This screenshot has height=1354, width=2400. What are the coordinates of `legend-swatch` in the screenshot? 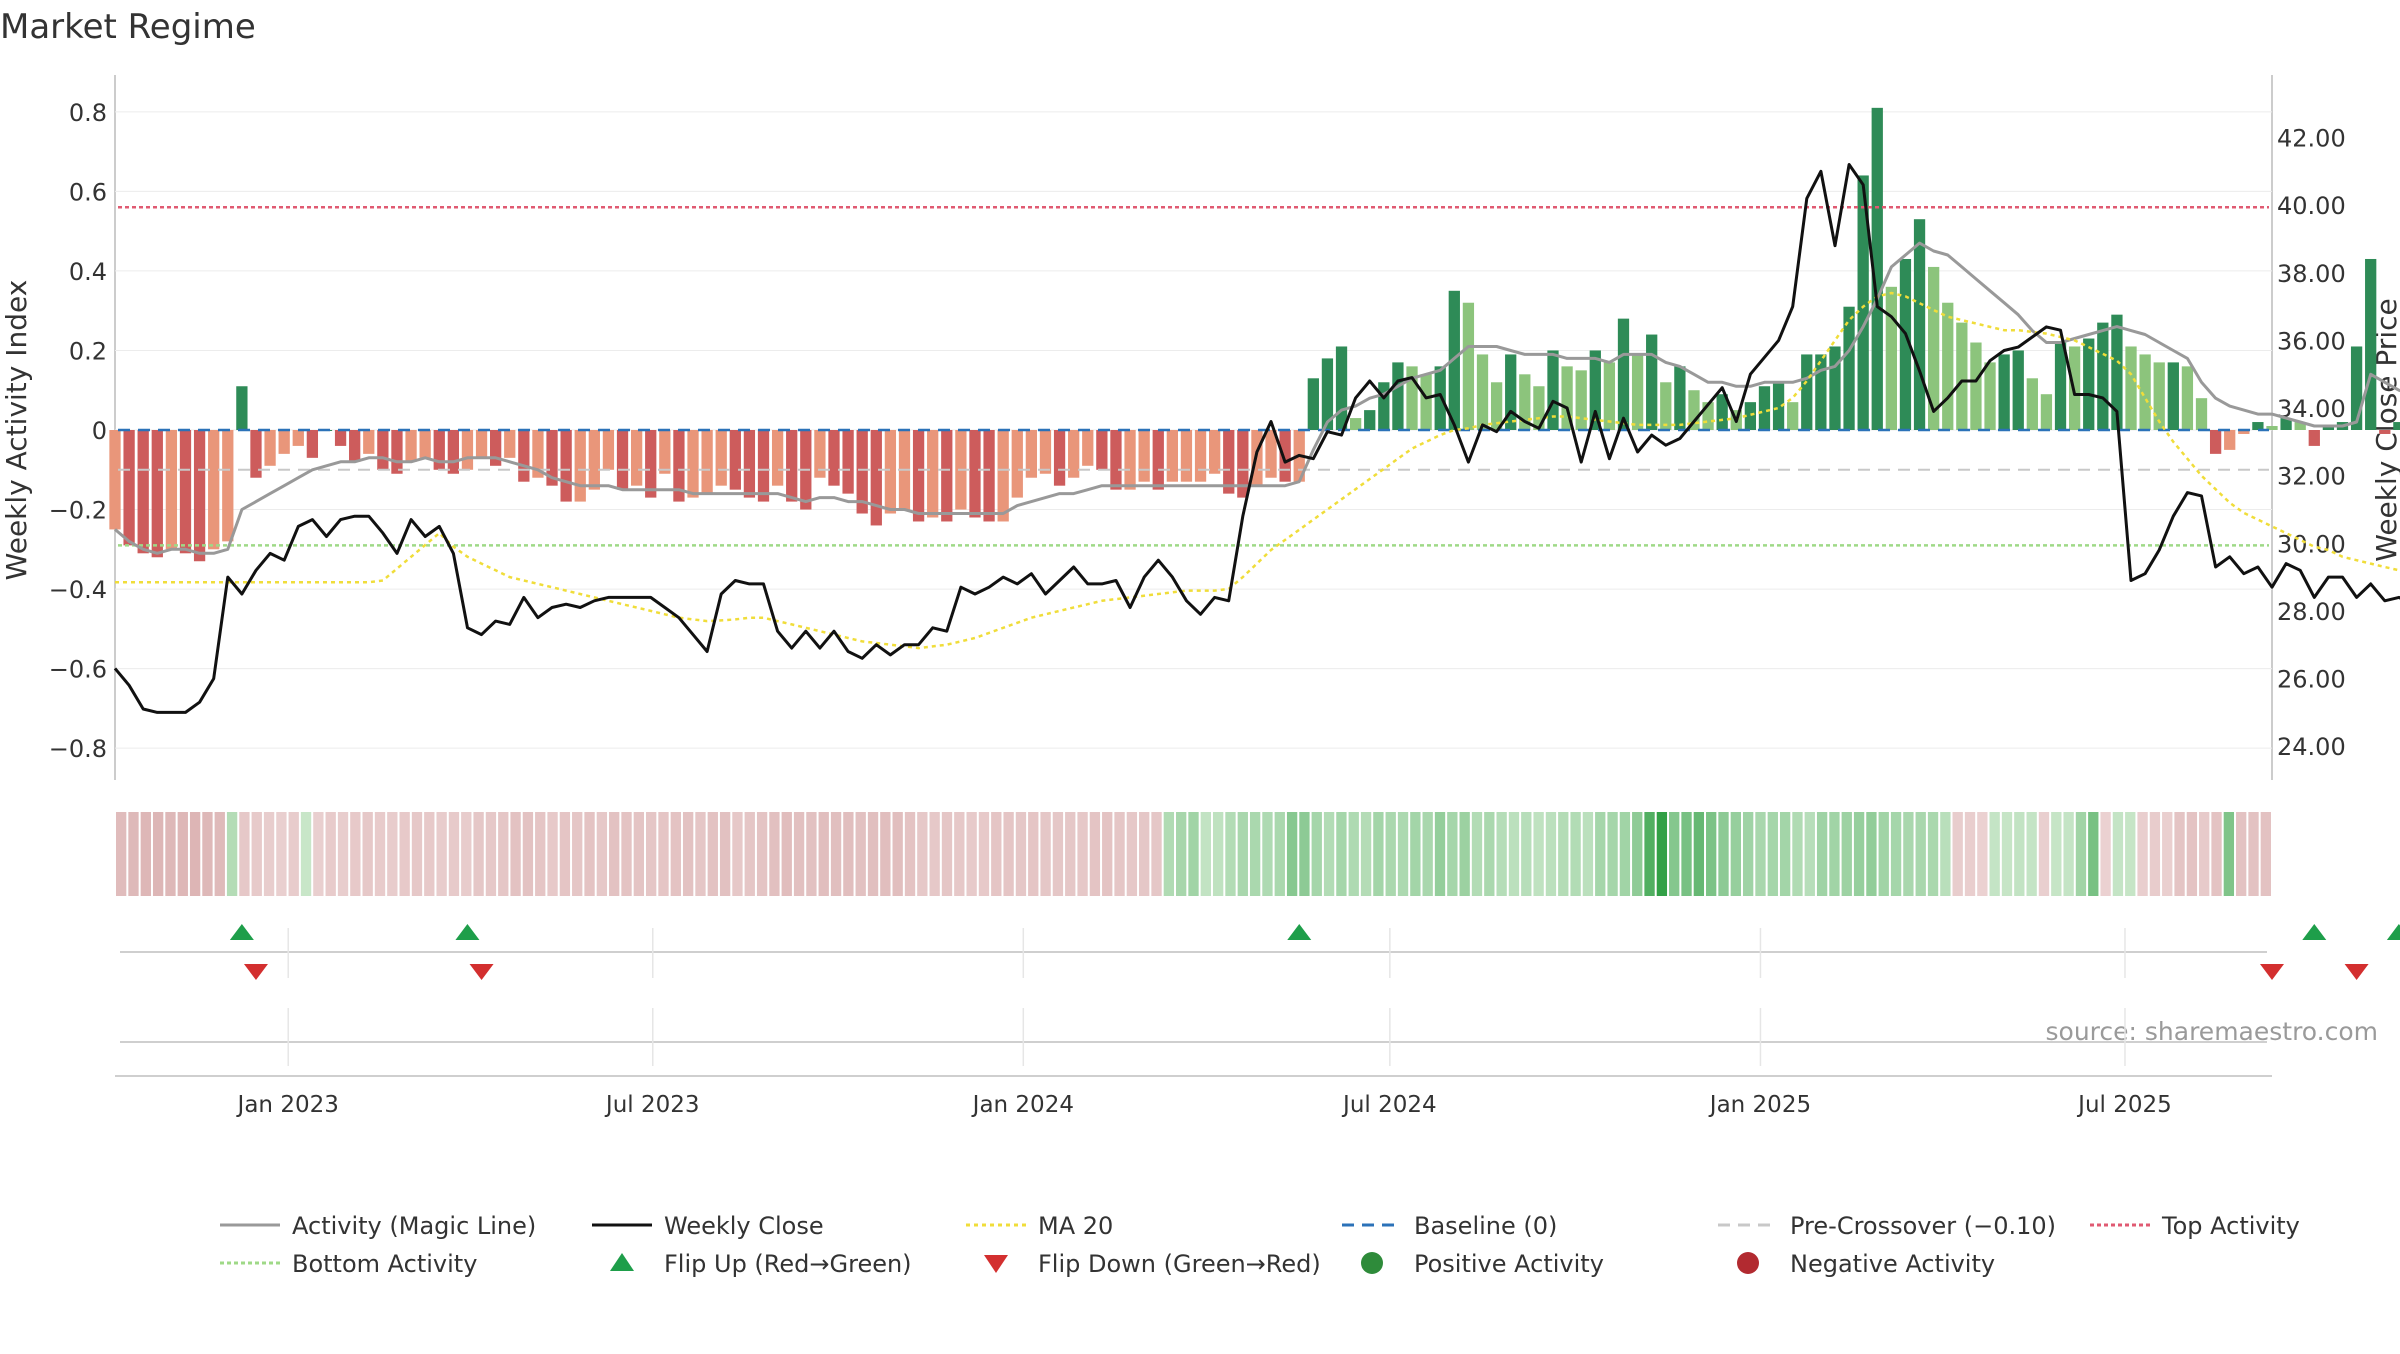 It's located at (622, 1262).